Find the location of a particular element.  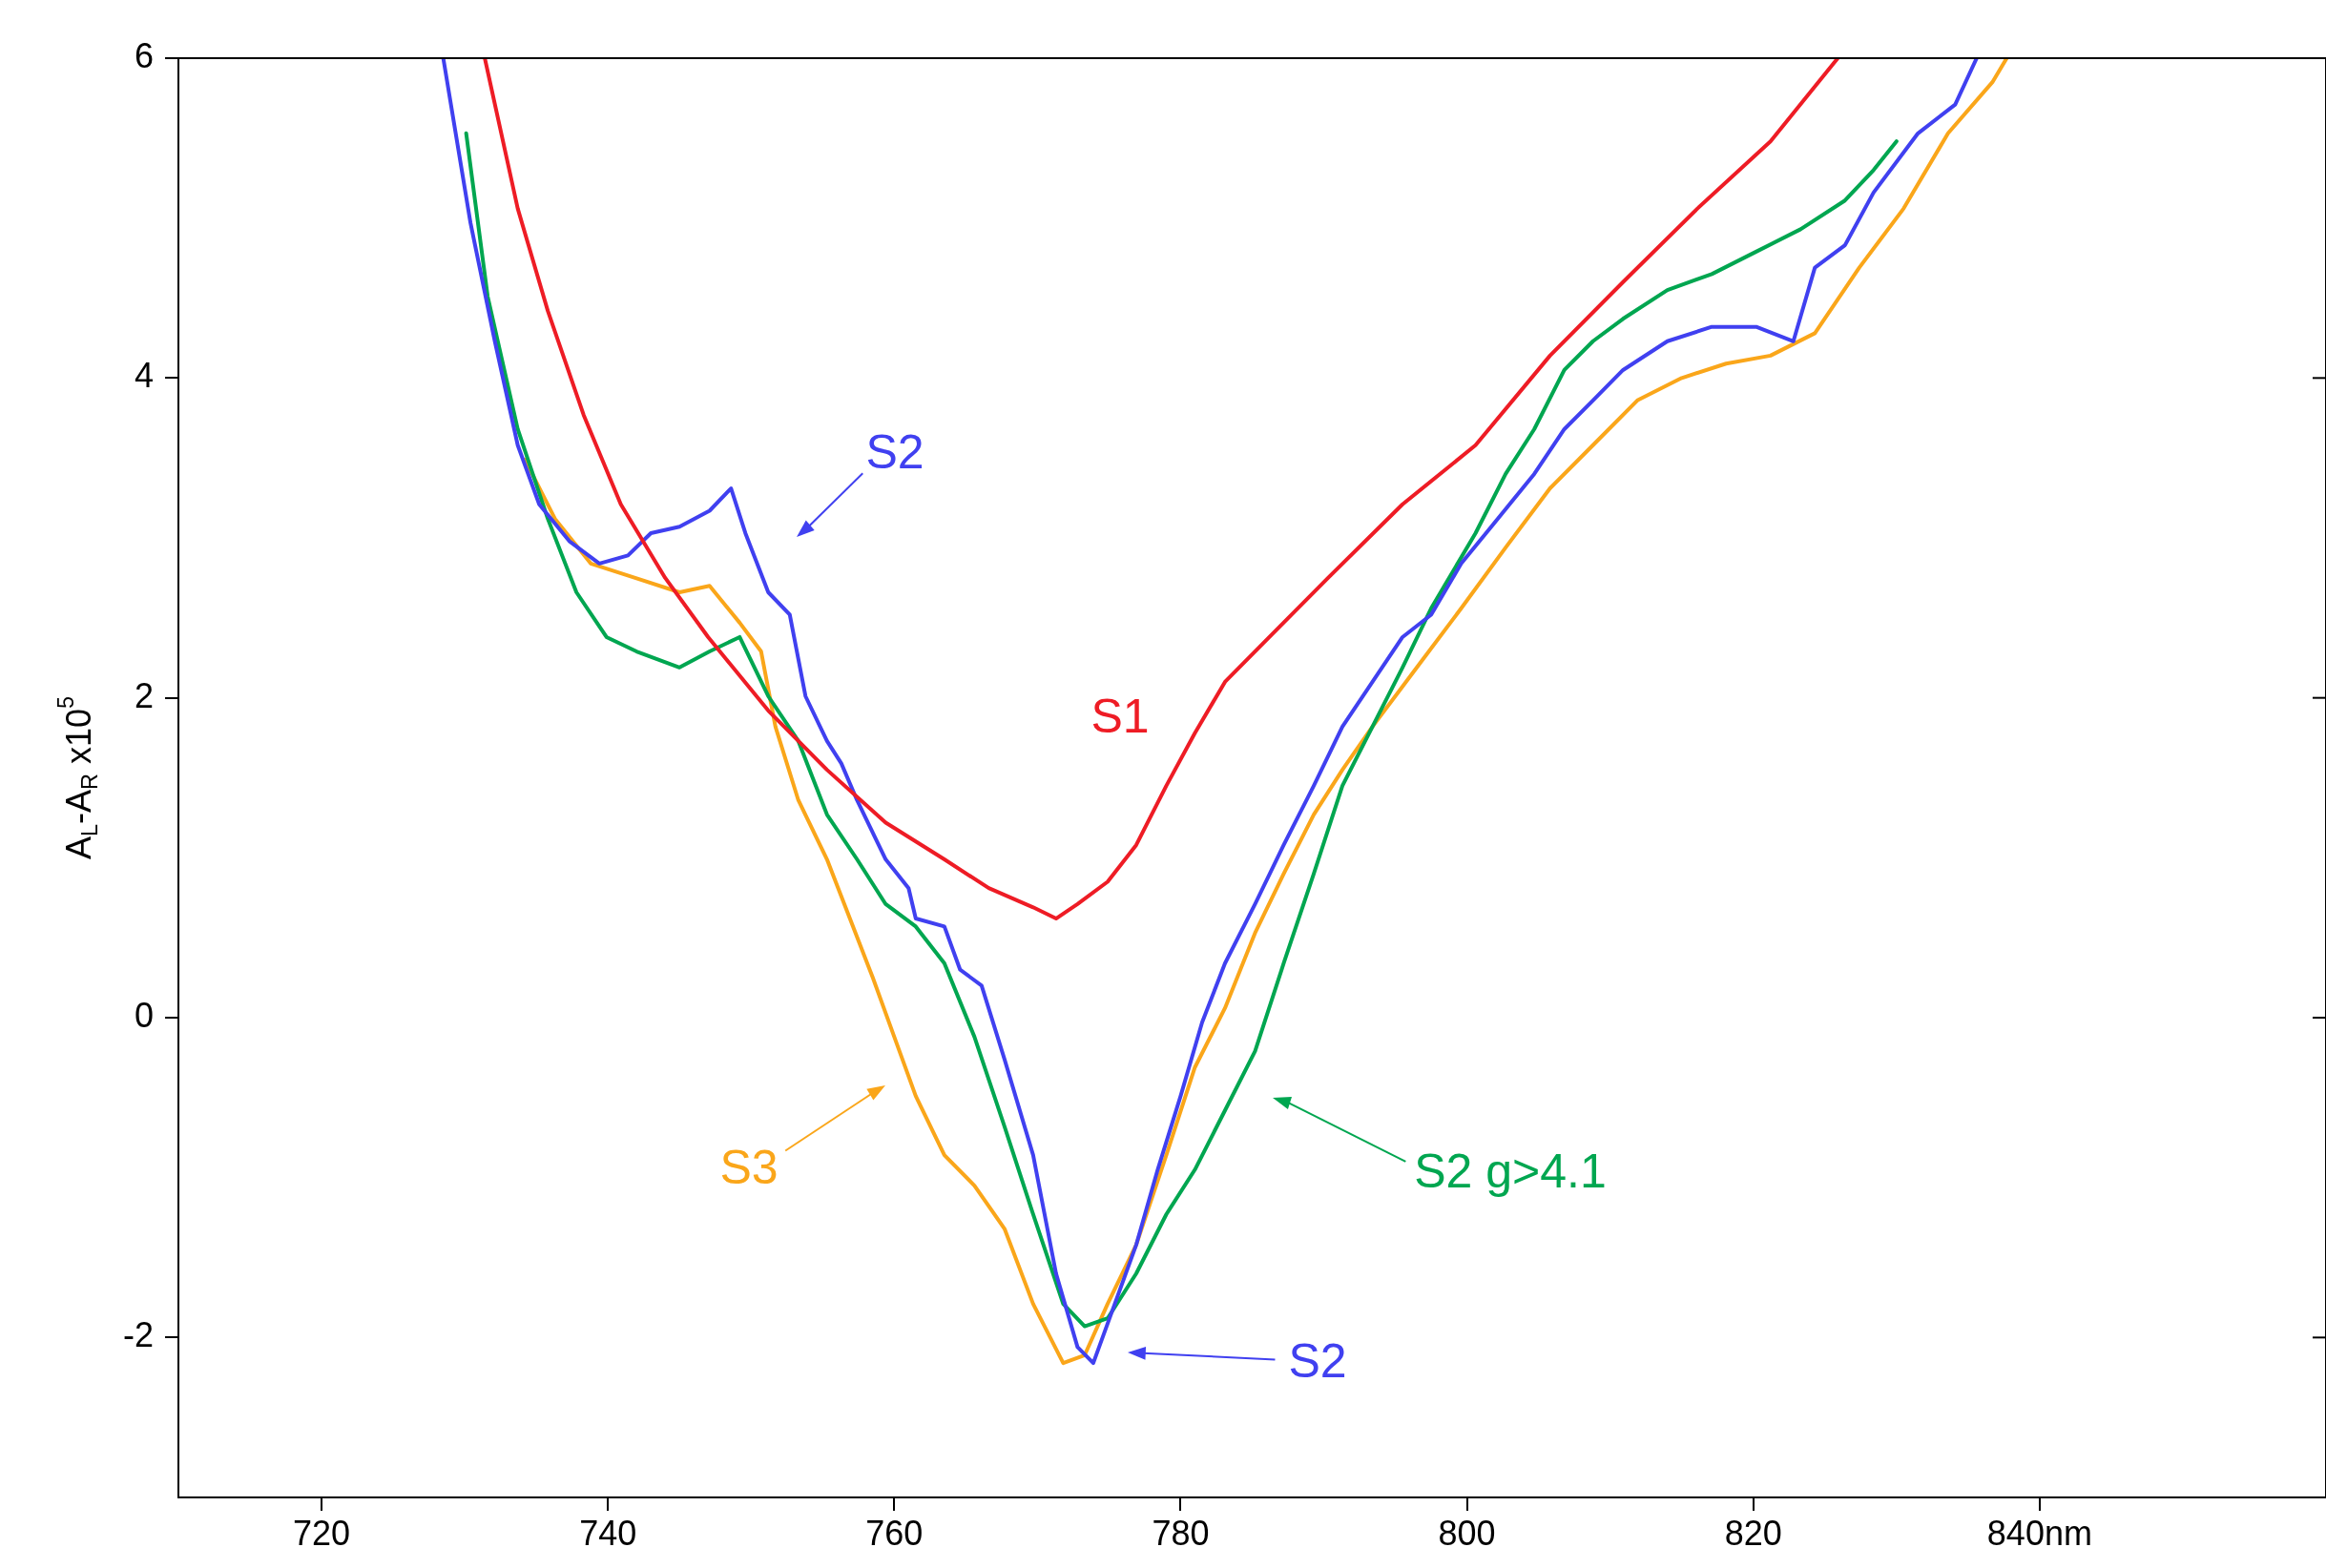

x-tick-label: 720 is located at coordinates (322, 1533).